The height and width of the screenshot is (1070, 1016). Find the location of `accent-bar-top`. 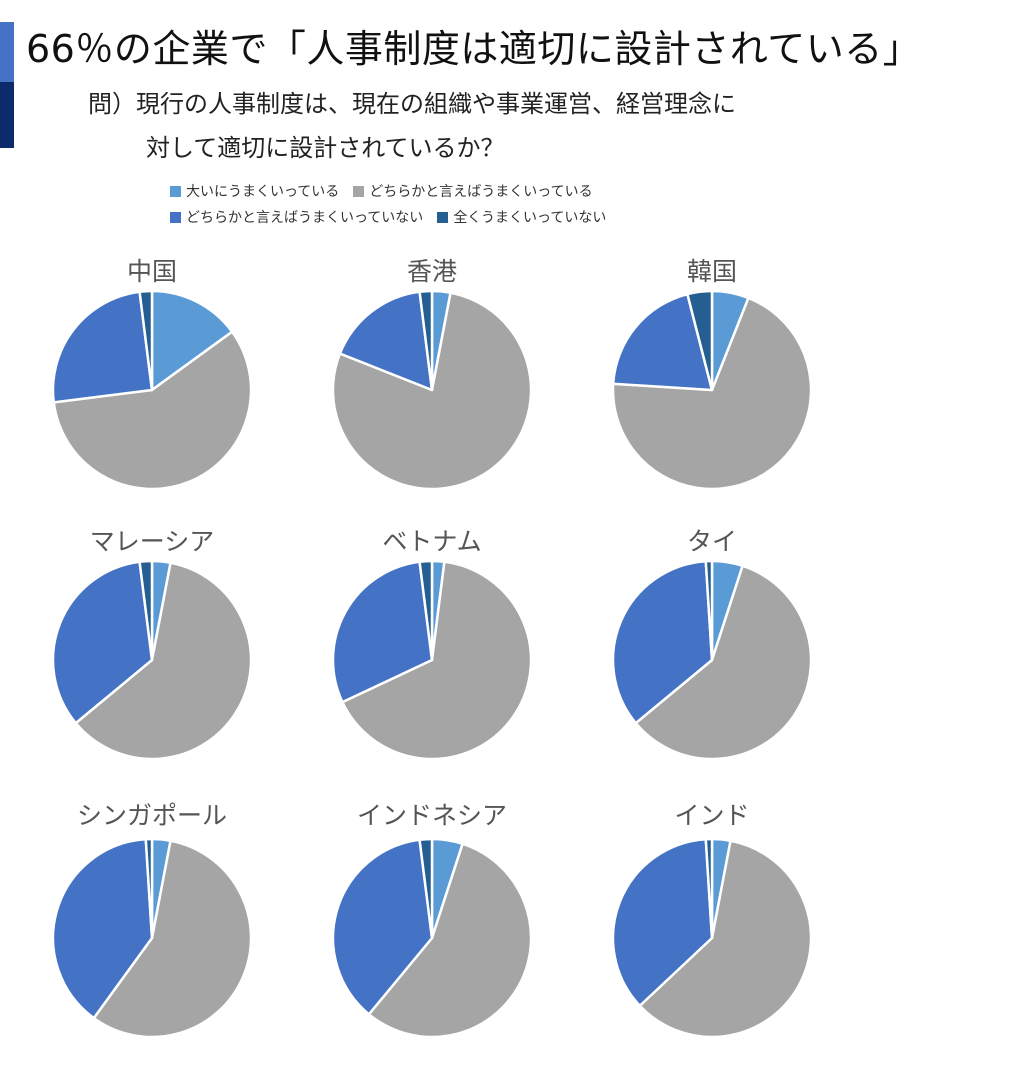

accent-bar-top is located at coordinates (7, 52).